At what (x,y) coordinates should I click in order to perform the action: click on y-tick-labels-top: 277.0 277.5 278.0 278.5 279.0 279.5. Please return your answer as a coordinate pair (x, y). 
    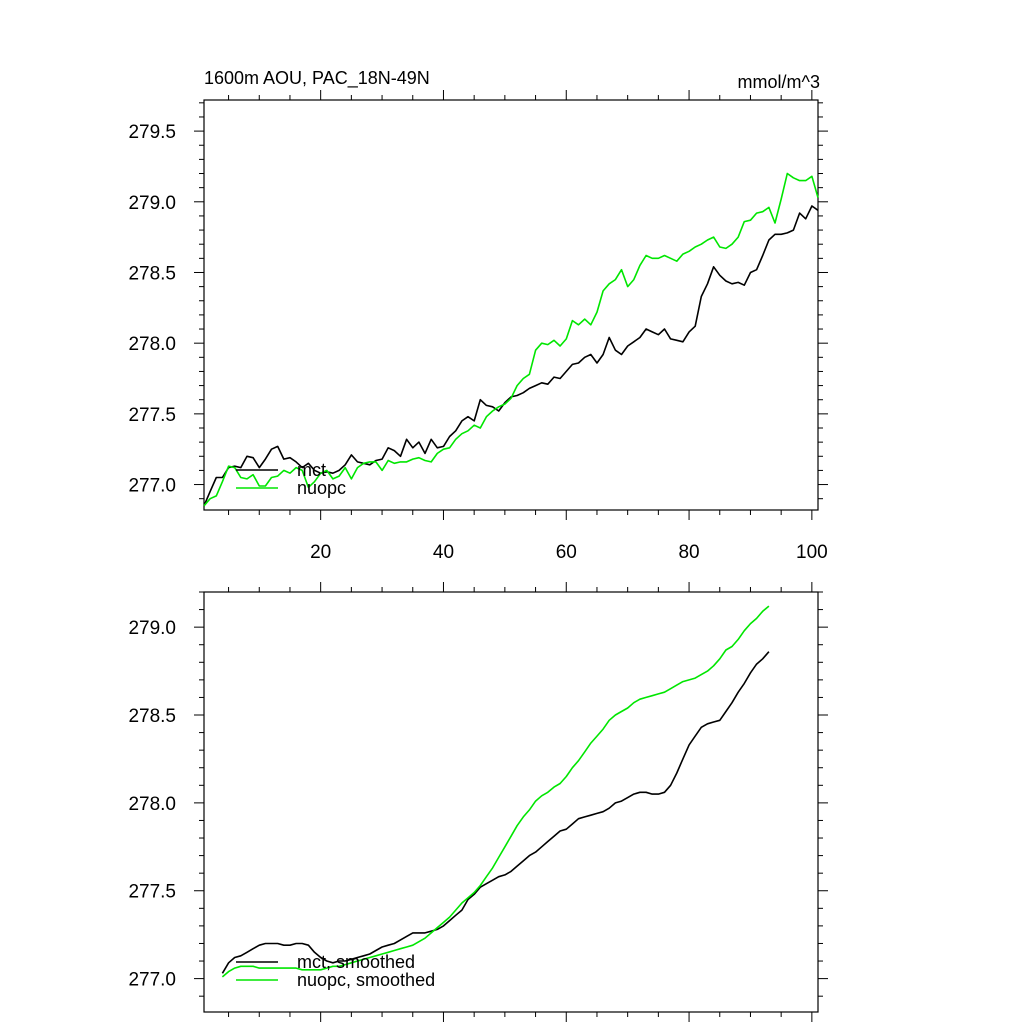
    Looking at the image, I should click on (152, 309).